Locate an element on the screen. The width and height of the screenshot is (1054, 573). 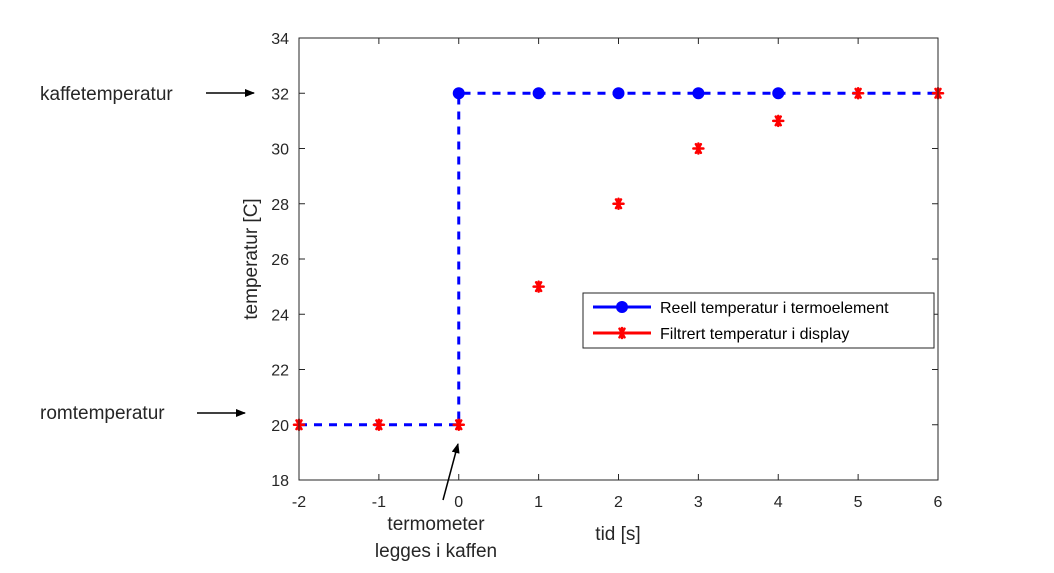
y-tick-label: 28 is located at coordinates (280, 205).